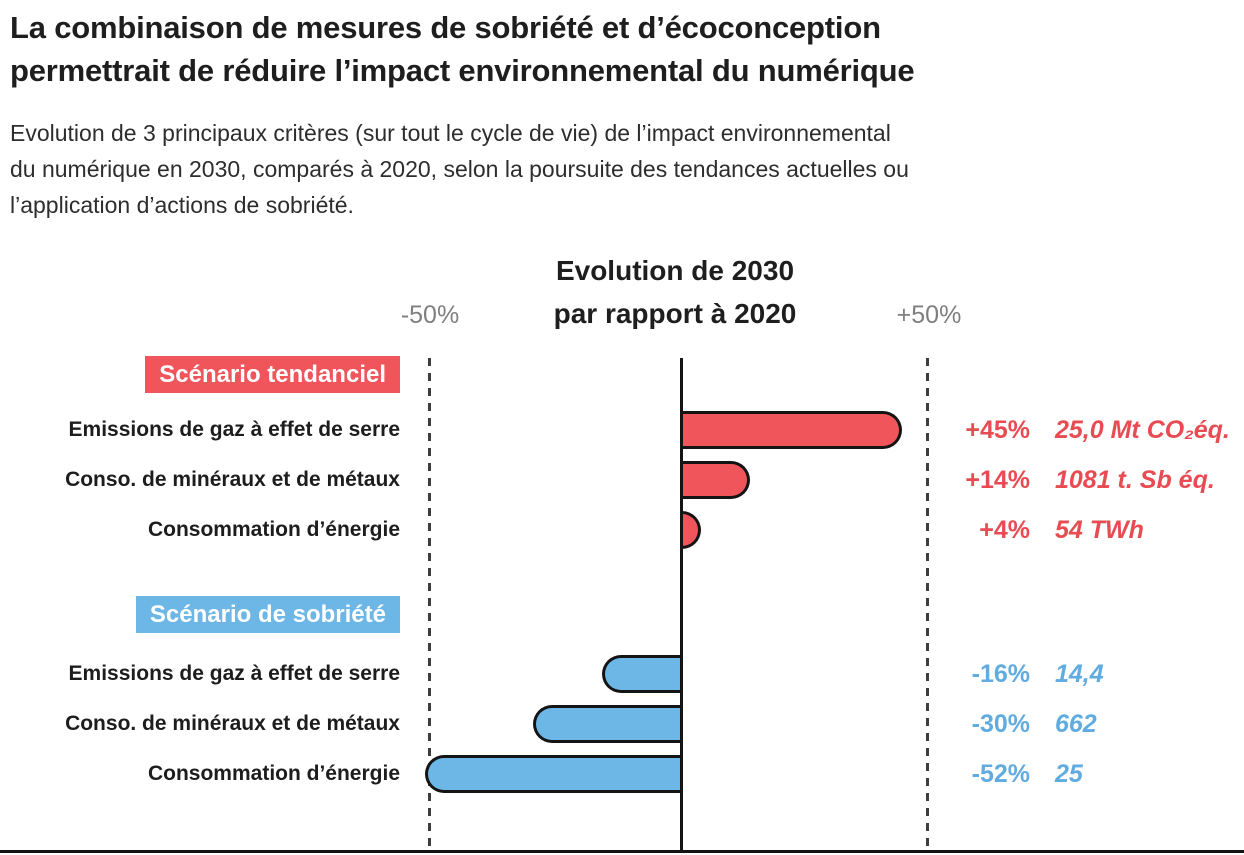 This screenshot has width=1244, height=855. What do you see at coordinates (430, 315) in the screenshot?
I see `axis-tick-minus-50: -50%` at bounding box center [430, 315].